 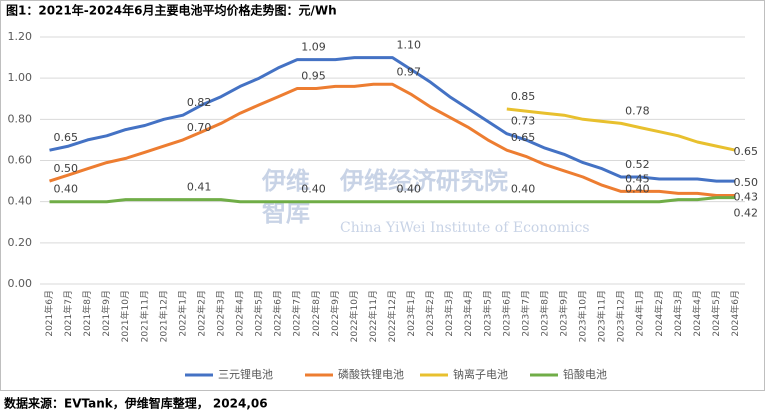 I want to click on legend-label: 磷酸铁锂电池, so click(x=371, y=374).